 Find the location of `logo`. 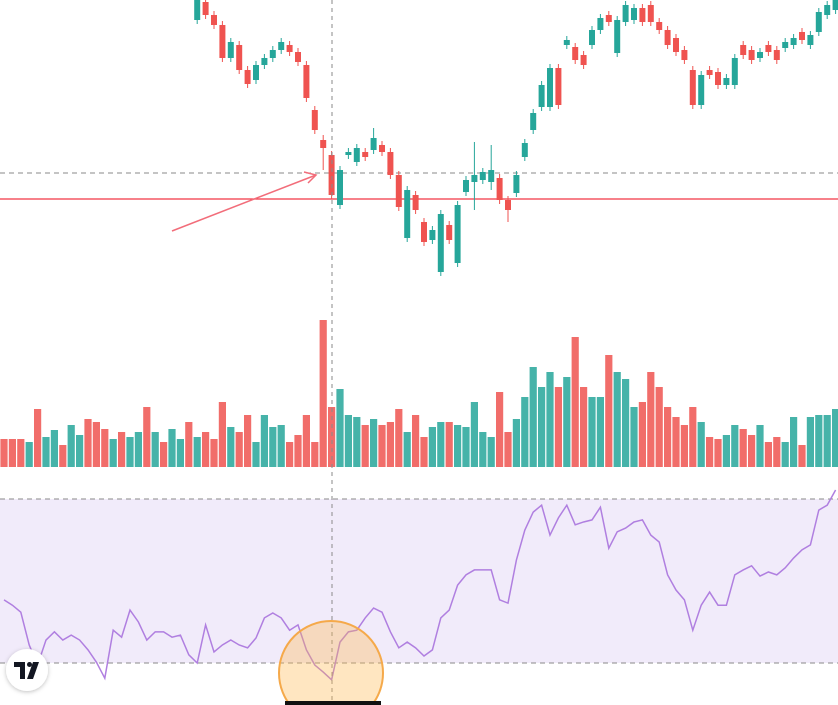

logo is located at coordinates (27, 670).